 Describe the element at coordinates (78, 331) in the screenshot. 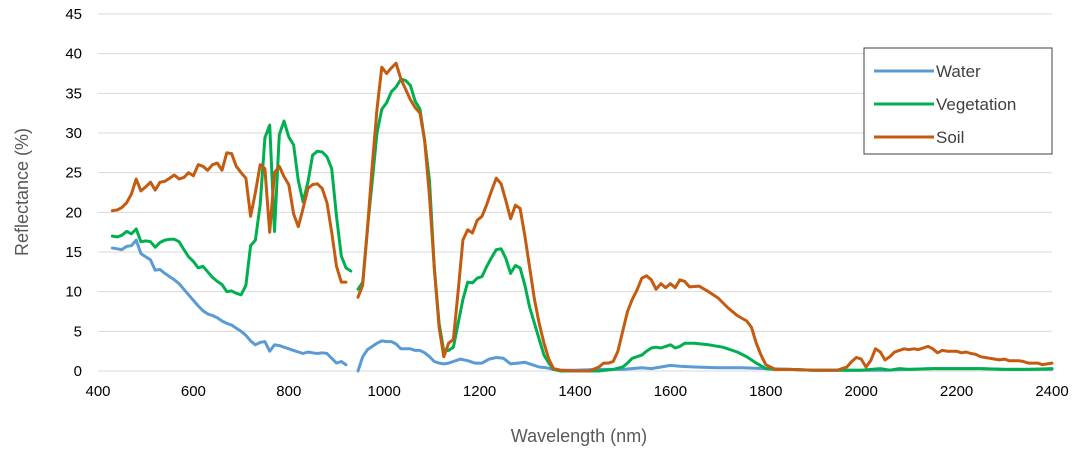

I see `y-tick-label: 5` at that location.